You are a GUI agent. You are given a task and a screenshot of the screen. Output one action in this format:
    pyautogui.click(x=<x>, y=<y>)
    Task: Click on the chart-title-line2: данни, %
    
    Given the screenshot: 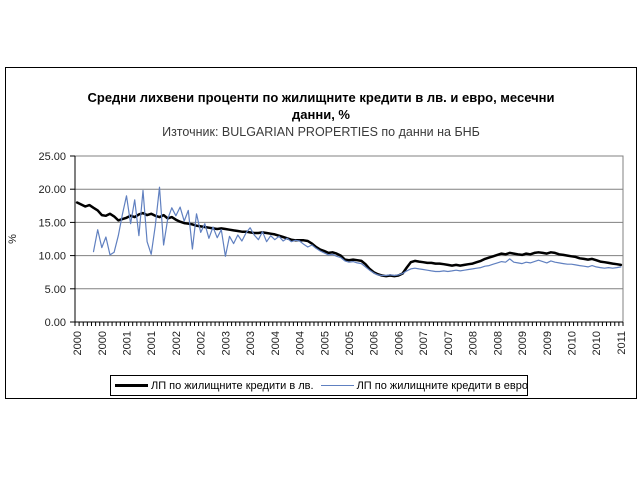 What is the action you would take?
    pyautogui.click(x=321, y=114)
    